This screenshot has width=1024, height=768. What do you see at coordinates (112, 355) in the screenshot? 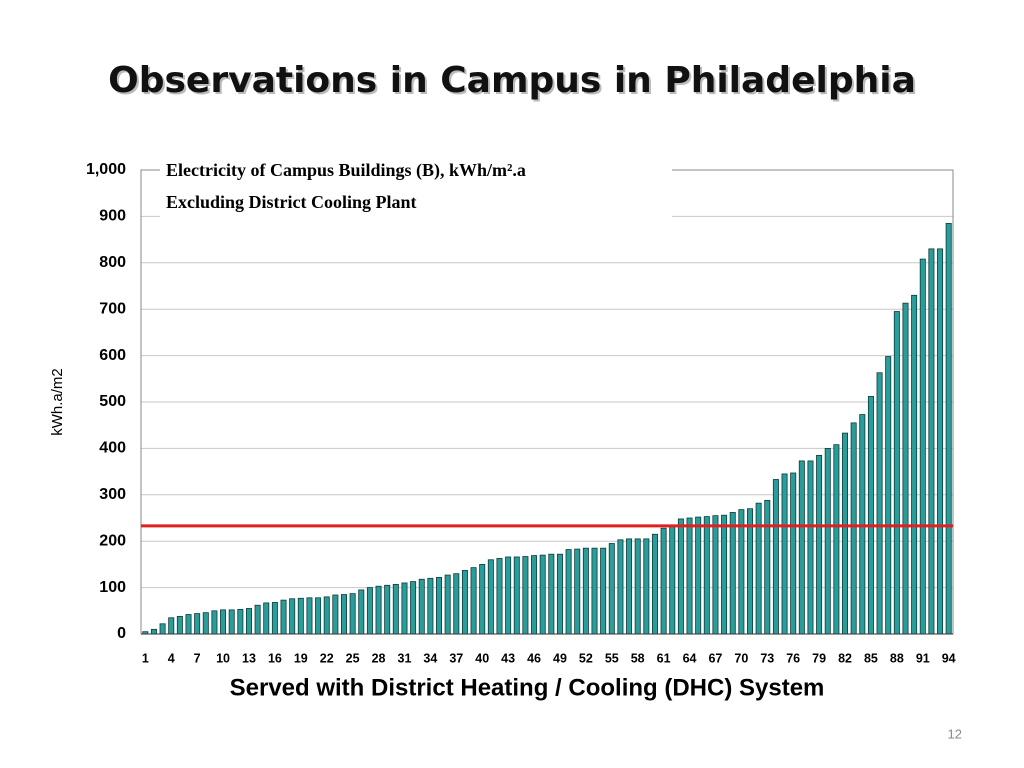
I see `y-tick-label: 600` at bounding box center [112, 355].